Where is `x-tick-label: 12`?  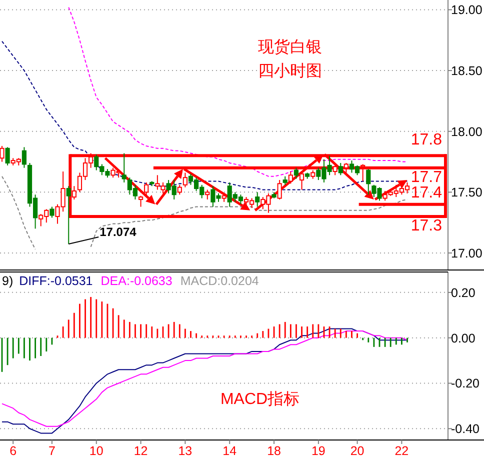
x-tick-label: 12 is located at coordinates (141, 451).